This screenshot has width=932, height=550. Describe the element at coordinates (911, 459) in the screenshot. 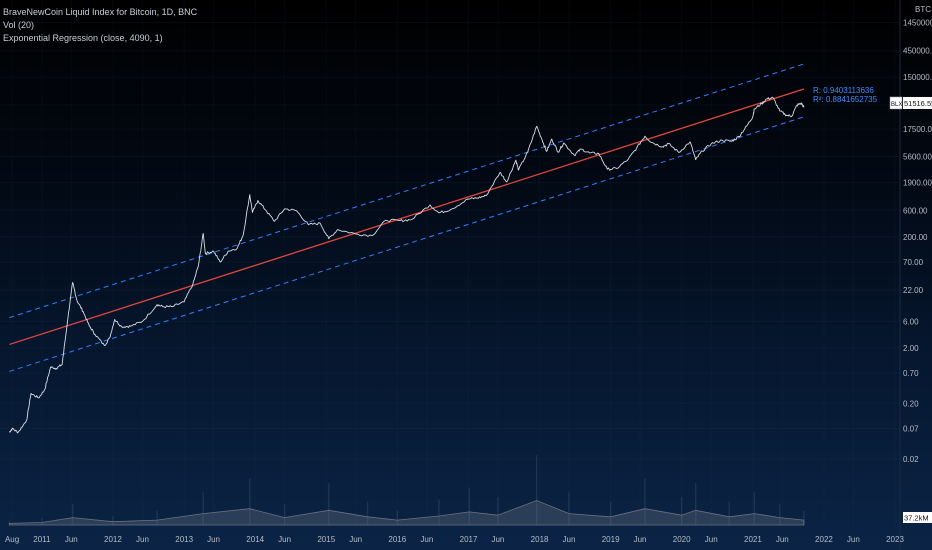

I see `y-tick-label: 0.02` at that location.